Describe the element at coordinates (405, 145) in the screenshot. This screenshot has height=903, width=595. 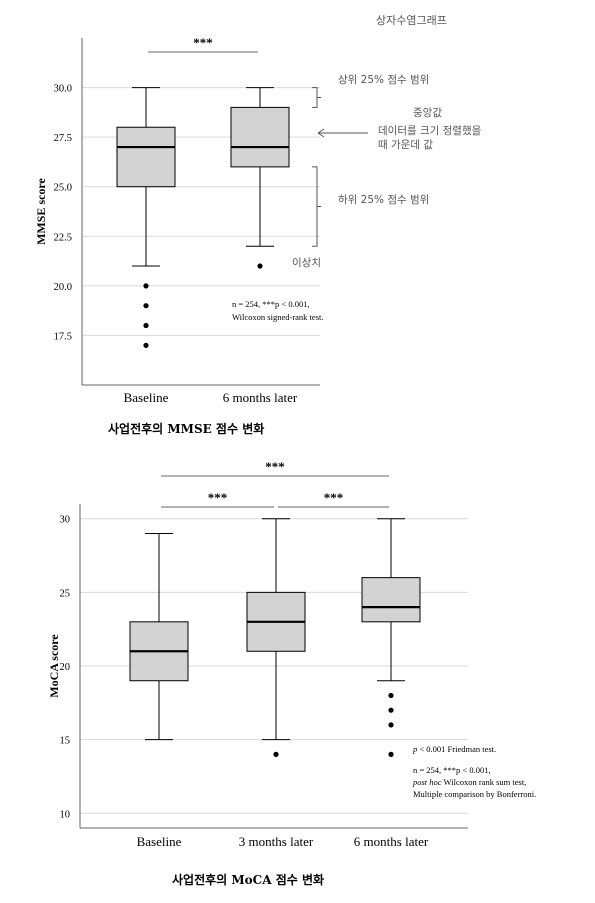
I see `median-note-desc: 때 가운데 값` at that location.